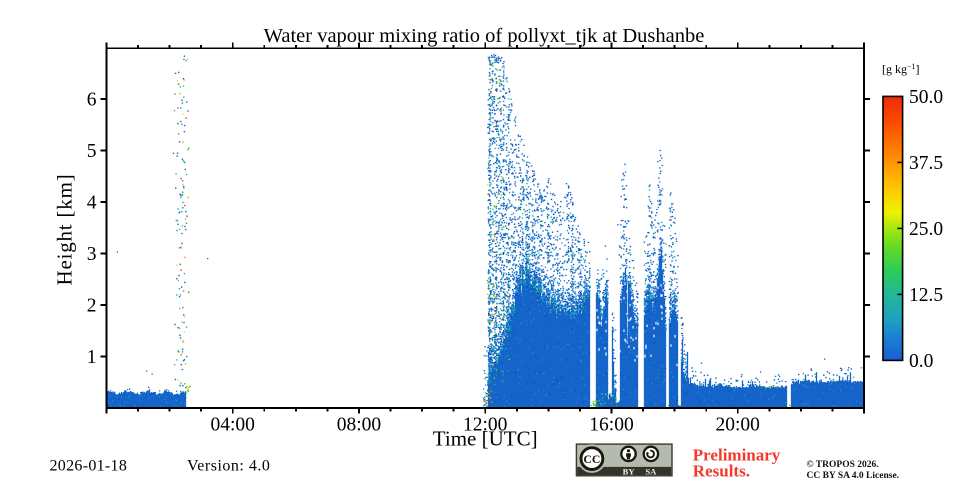 The width and height of the screenshot is (960, 480). I want to click on svg-text: CC BY SA 4.0 License., so click(853, 475).